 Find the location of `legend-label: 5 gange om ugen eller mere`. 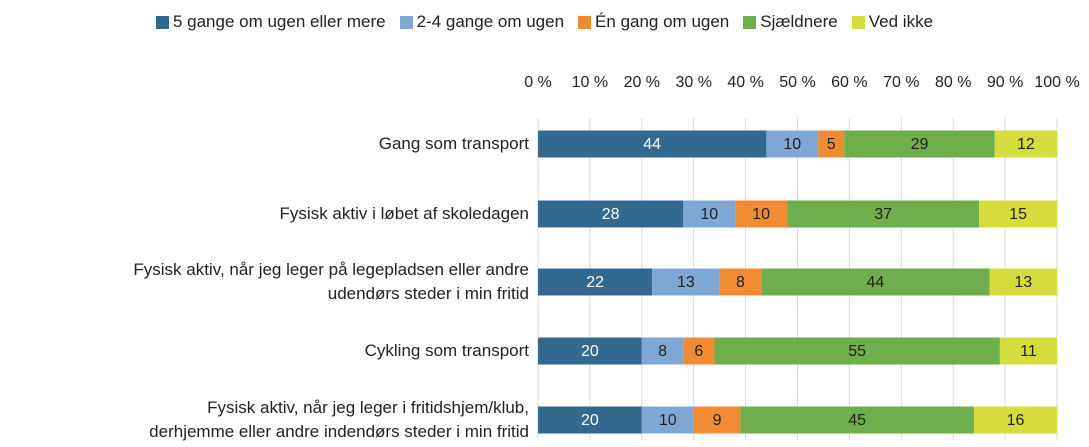

legend-label: 5 gange om ugen eller mere is located at coordinates (279, 21).